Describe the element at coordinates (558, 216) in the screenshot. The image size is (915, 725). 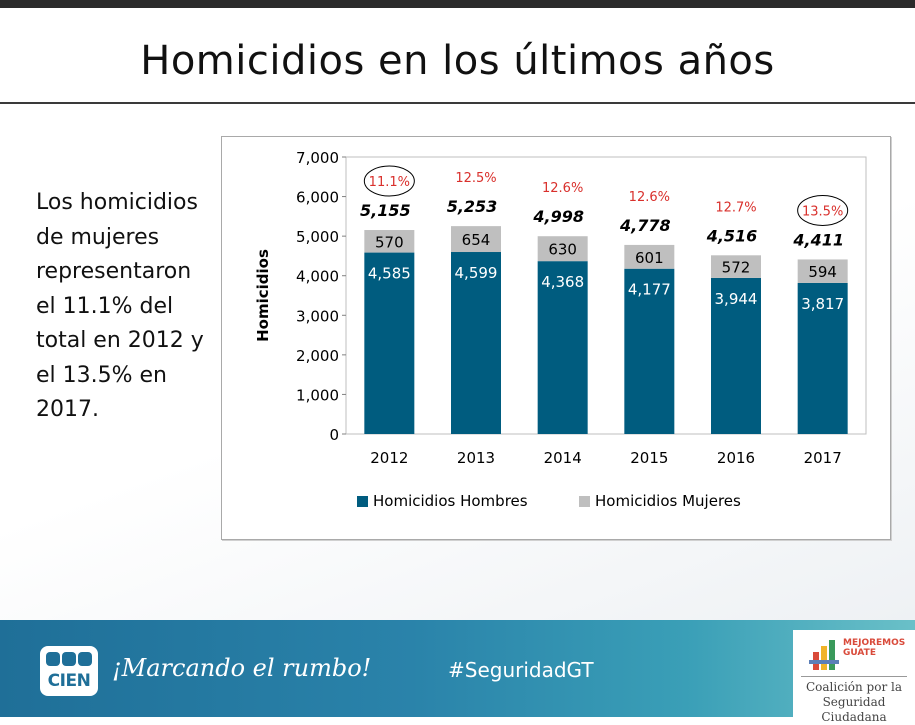
I see `total-label: 4,998` at that location.